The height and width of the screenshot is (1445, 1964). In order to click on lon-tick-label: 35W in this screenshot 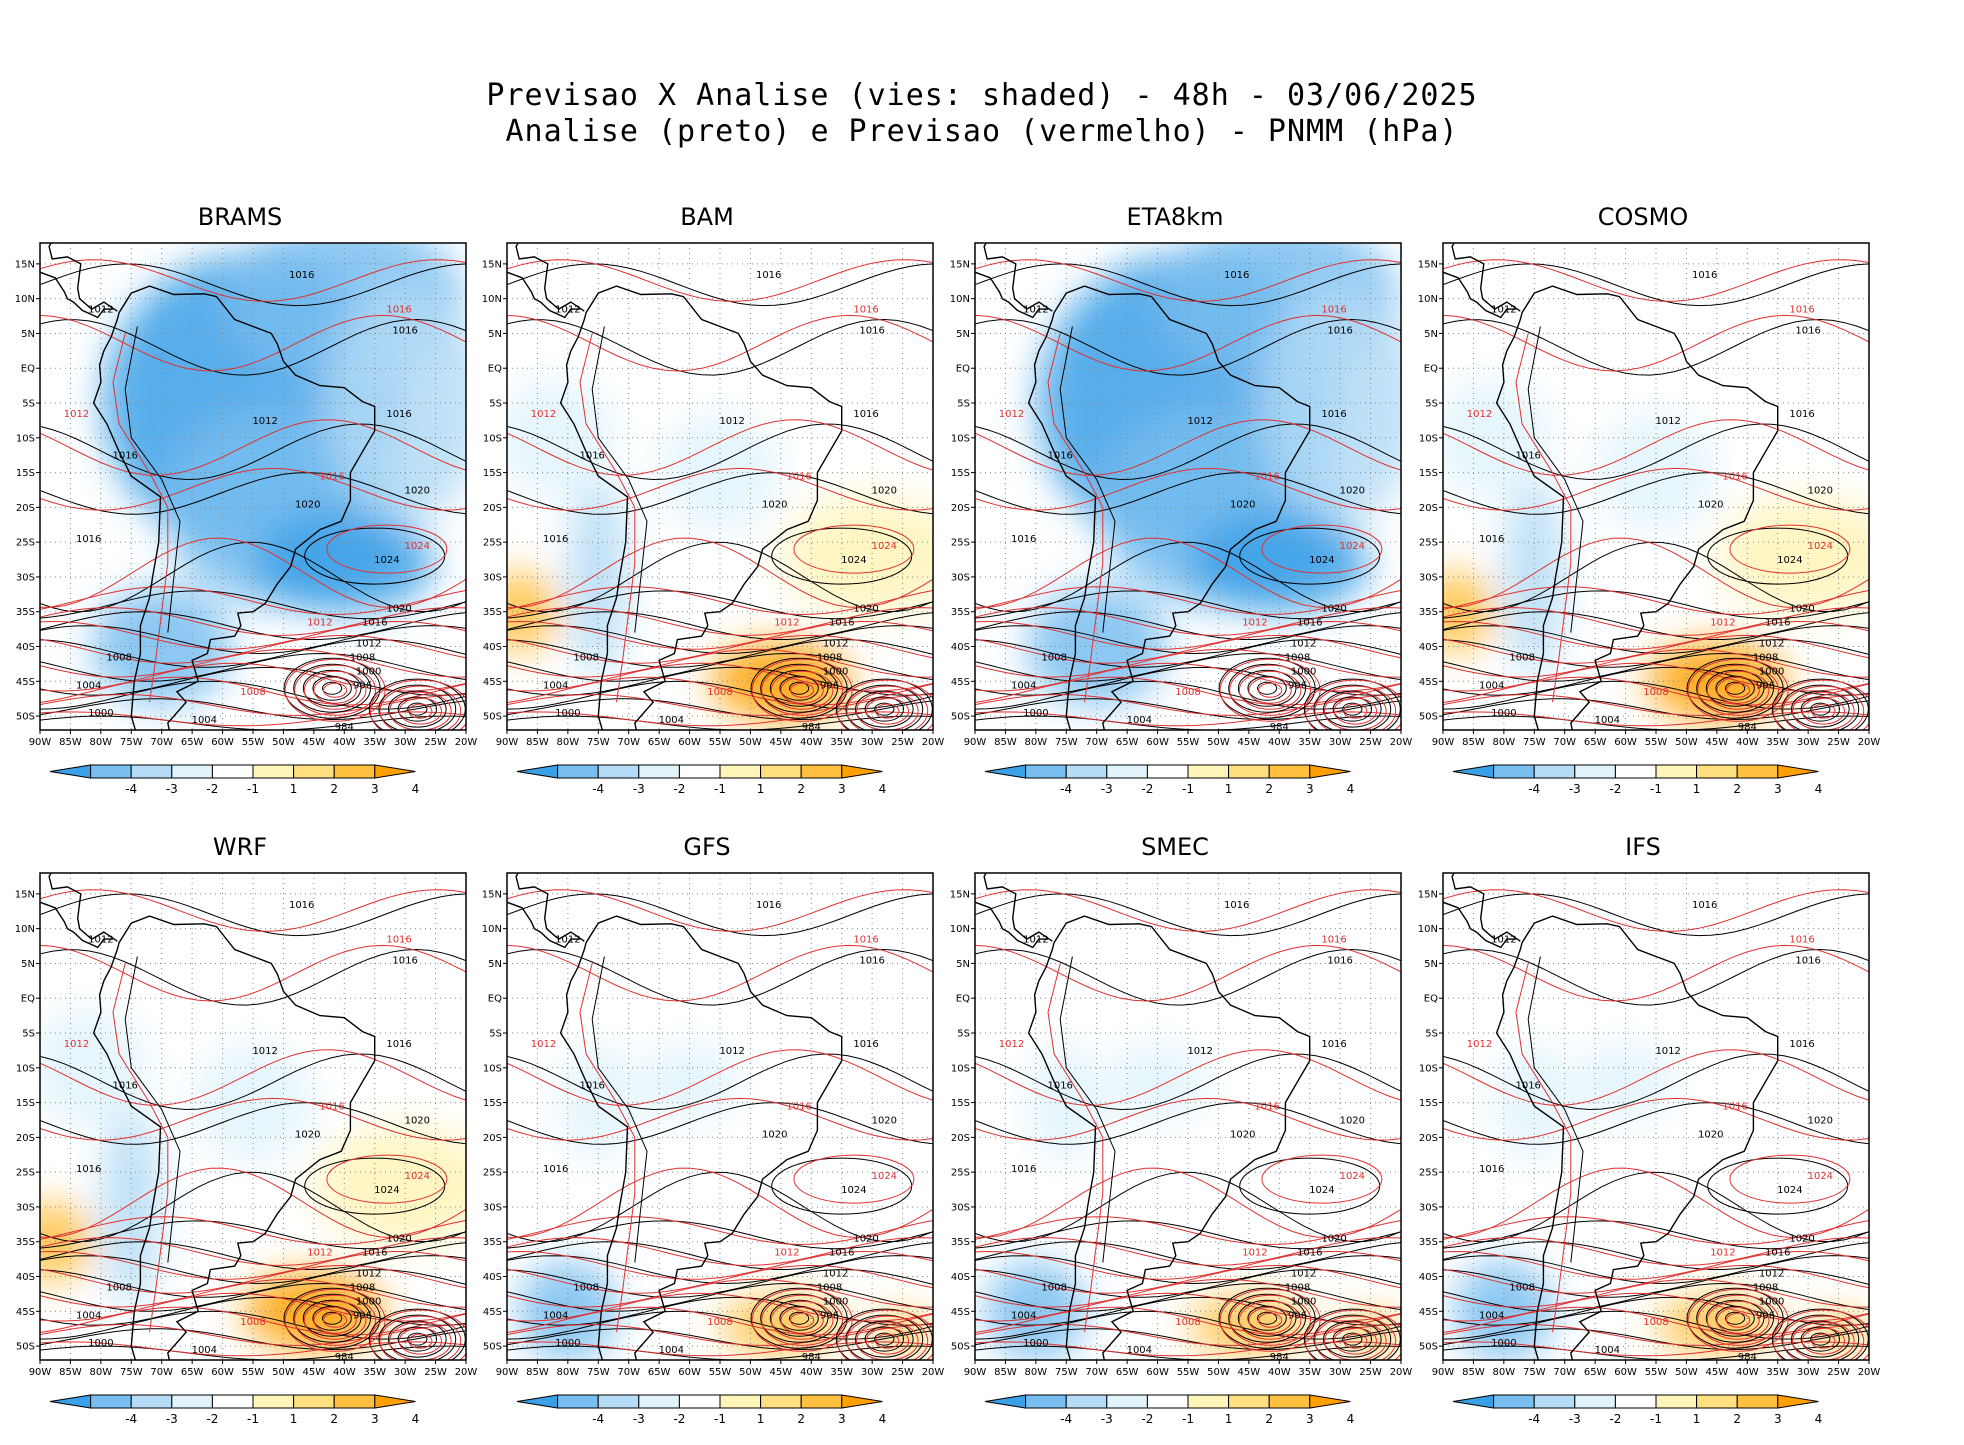, I will do `click(1777, 742)`.